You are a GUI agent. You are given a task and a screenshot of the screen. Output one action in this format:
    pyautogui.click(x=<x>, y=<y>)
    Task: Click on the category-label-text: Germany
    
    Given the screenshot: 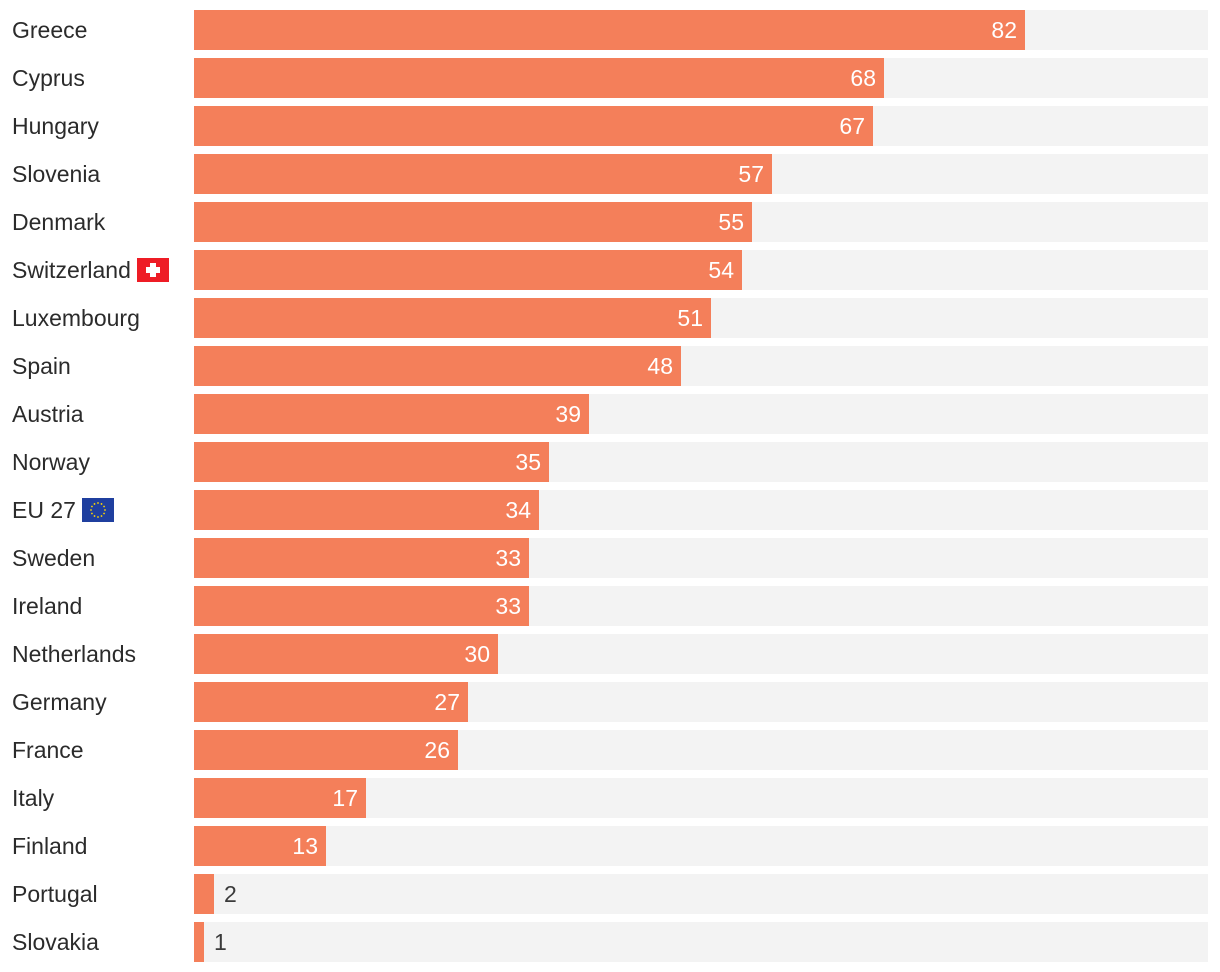 What is the action you would take?
    pyautogui.click(x=59, y=702)
    